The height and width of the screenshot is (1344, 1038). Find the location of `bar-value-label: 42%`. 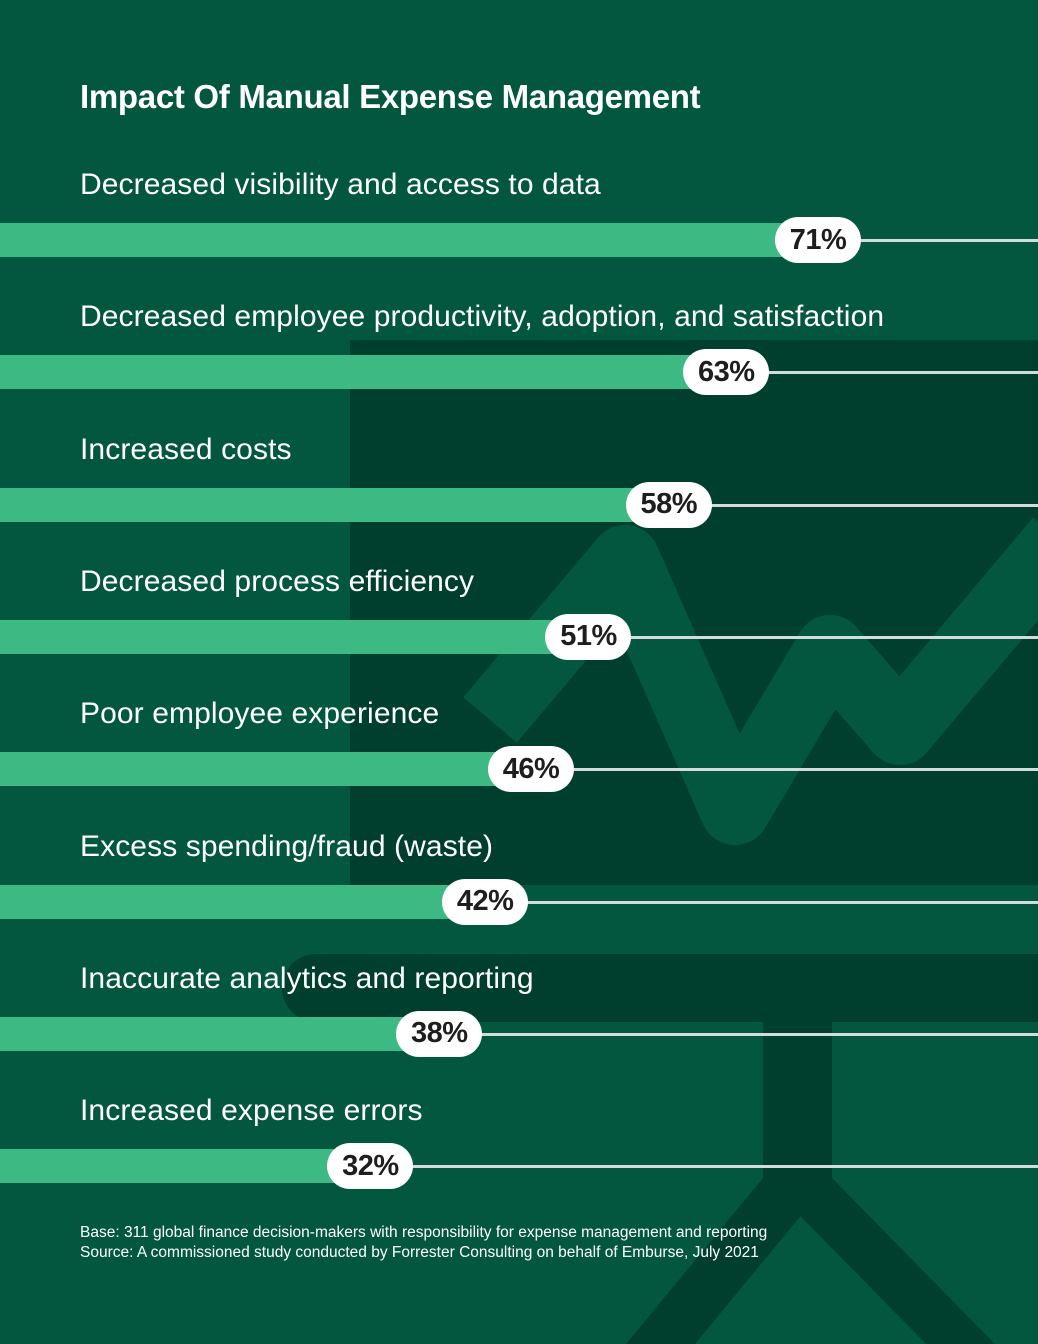

bar-value-label: 42% is located at coordinates (485, 901).